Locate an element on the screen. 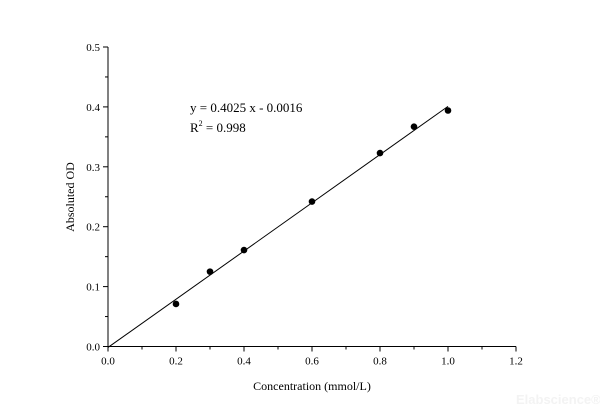 The width and height of the screenshot is (600, 416). y-tick-label: 0.4 is located at coordinates (93, 108).